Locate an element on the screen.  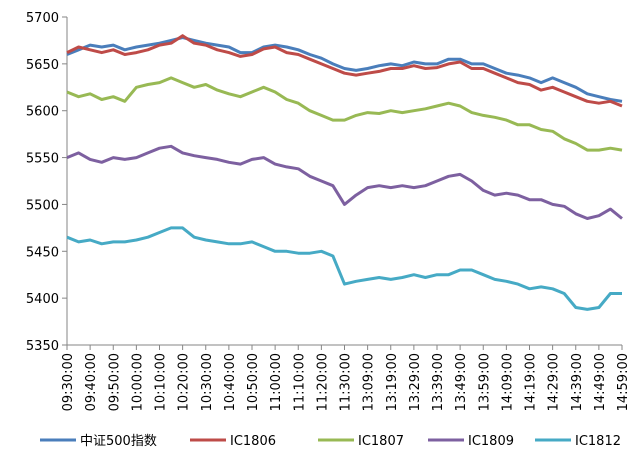
x-tick-label: 11:20:00 is located at coordinates (322, 382).